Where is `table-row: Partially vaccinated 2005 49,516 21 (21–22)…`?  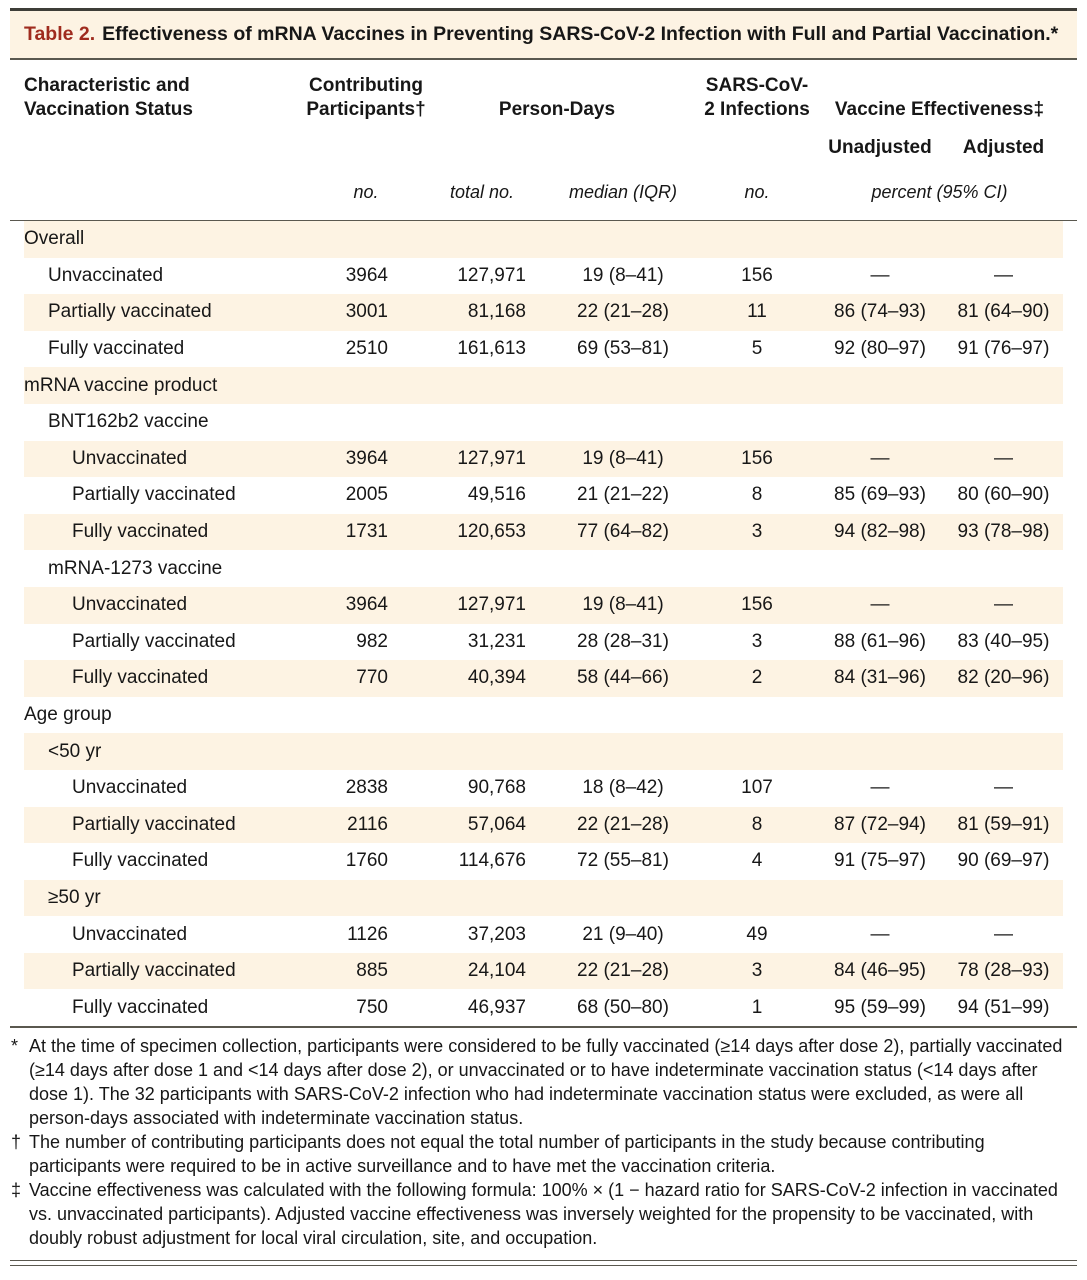 table-row: Partially vaccinated 2005 49,516 21 (21–22)… is located at coordinates (543, 495).